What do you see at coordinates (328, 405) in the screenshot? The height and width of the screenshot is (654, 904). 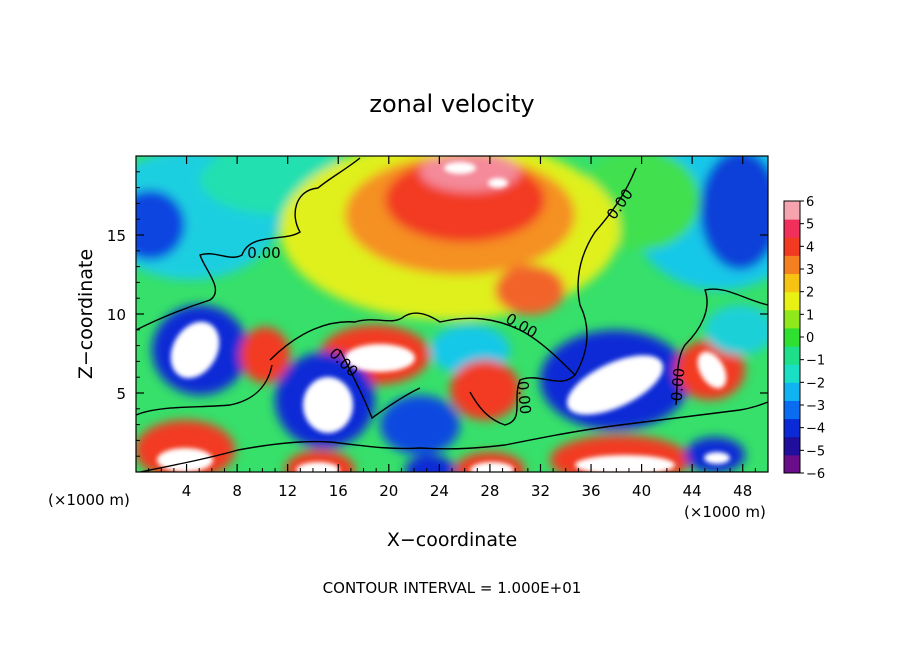 I see `white-core-lower` at bounding box center [328, 405].